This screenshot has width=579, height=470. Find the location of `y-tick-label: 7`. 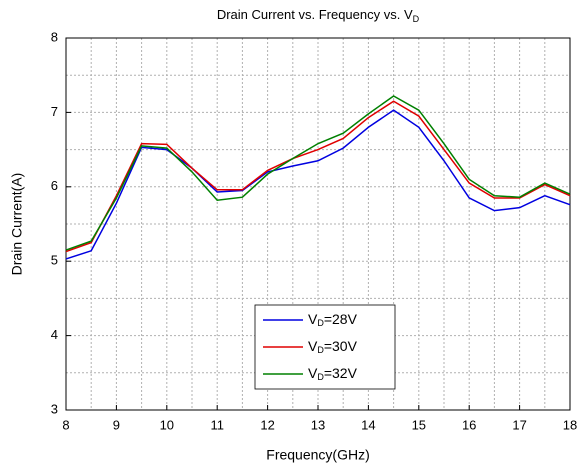

y-tick-label: 7 is located at coordinates (54, 111).